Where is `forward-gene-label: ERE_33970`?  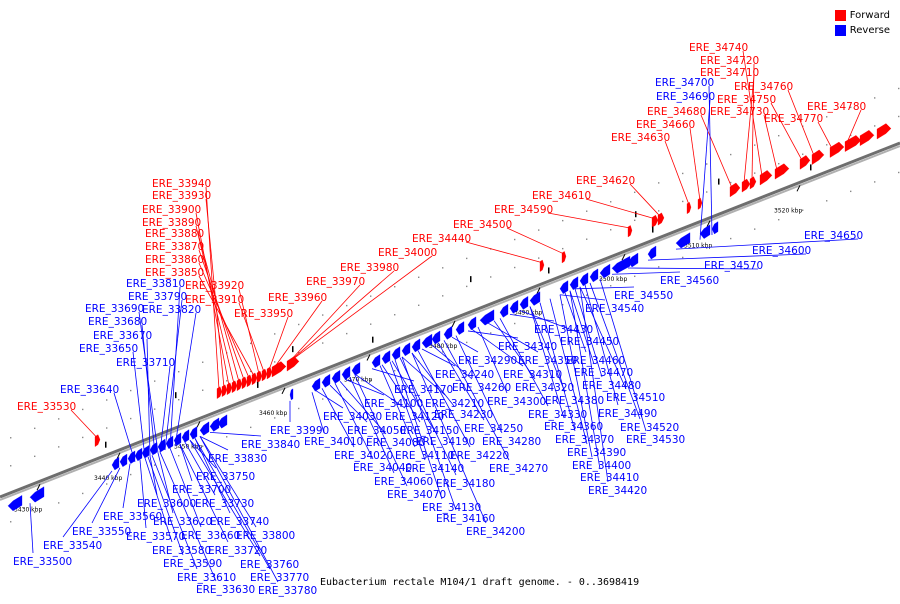
forward-gene-label: ERE_33970 is located at coordinates (335, 282).